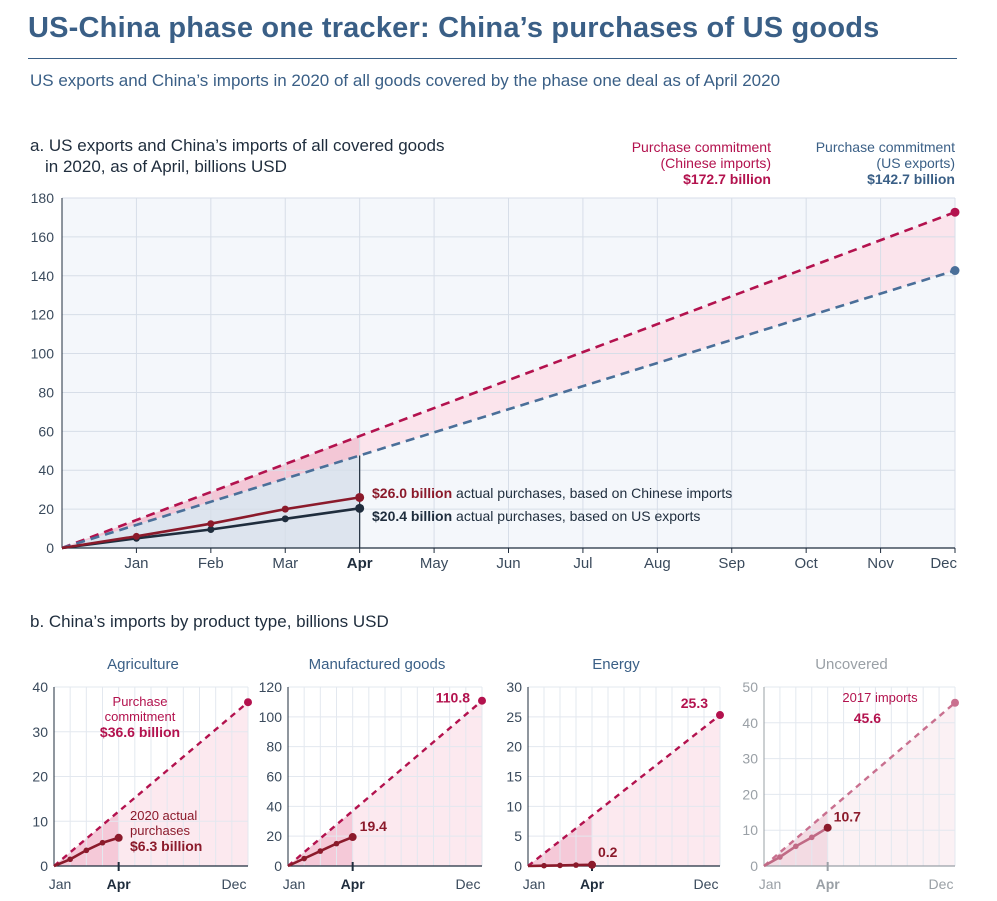 This screenshot has height=901, width=997. What do you see at coordinates (43, 315) in the screenshot?
I see `y-tick-label-120: 120` at bounding box center [43, 315].